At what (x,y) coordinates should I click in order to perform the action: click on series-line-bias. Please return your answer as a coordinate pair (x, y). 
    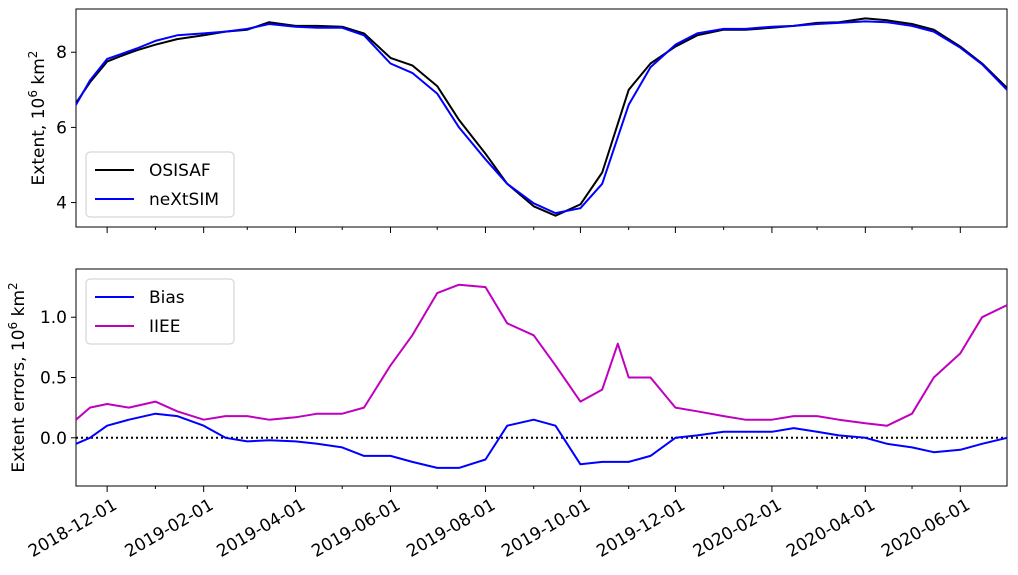
    Looking at the image, I should click on (541, 440).